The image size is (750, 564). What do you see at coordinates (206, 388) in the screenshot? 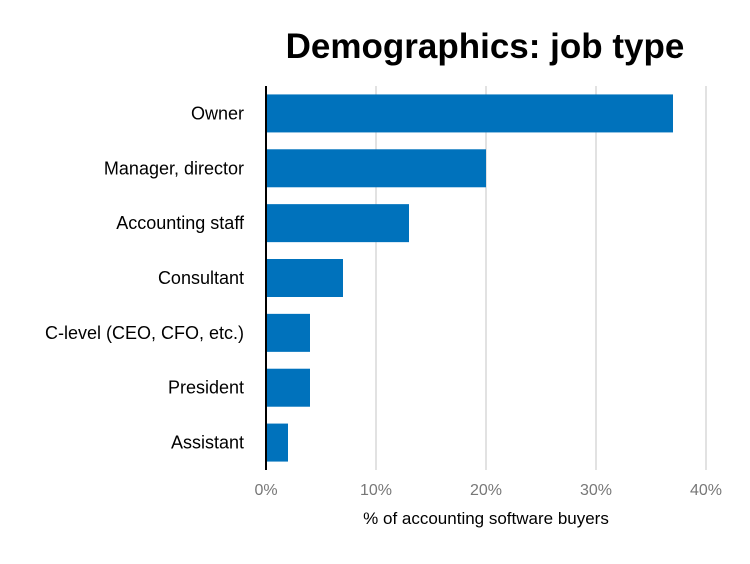
I see `category-label: President` at bounding box center [206, 388].